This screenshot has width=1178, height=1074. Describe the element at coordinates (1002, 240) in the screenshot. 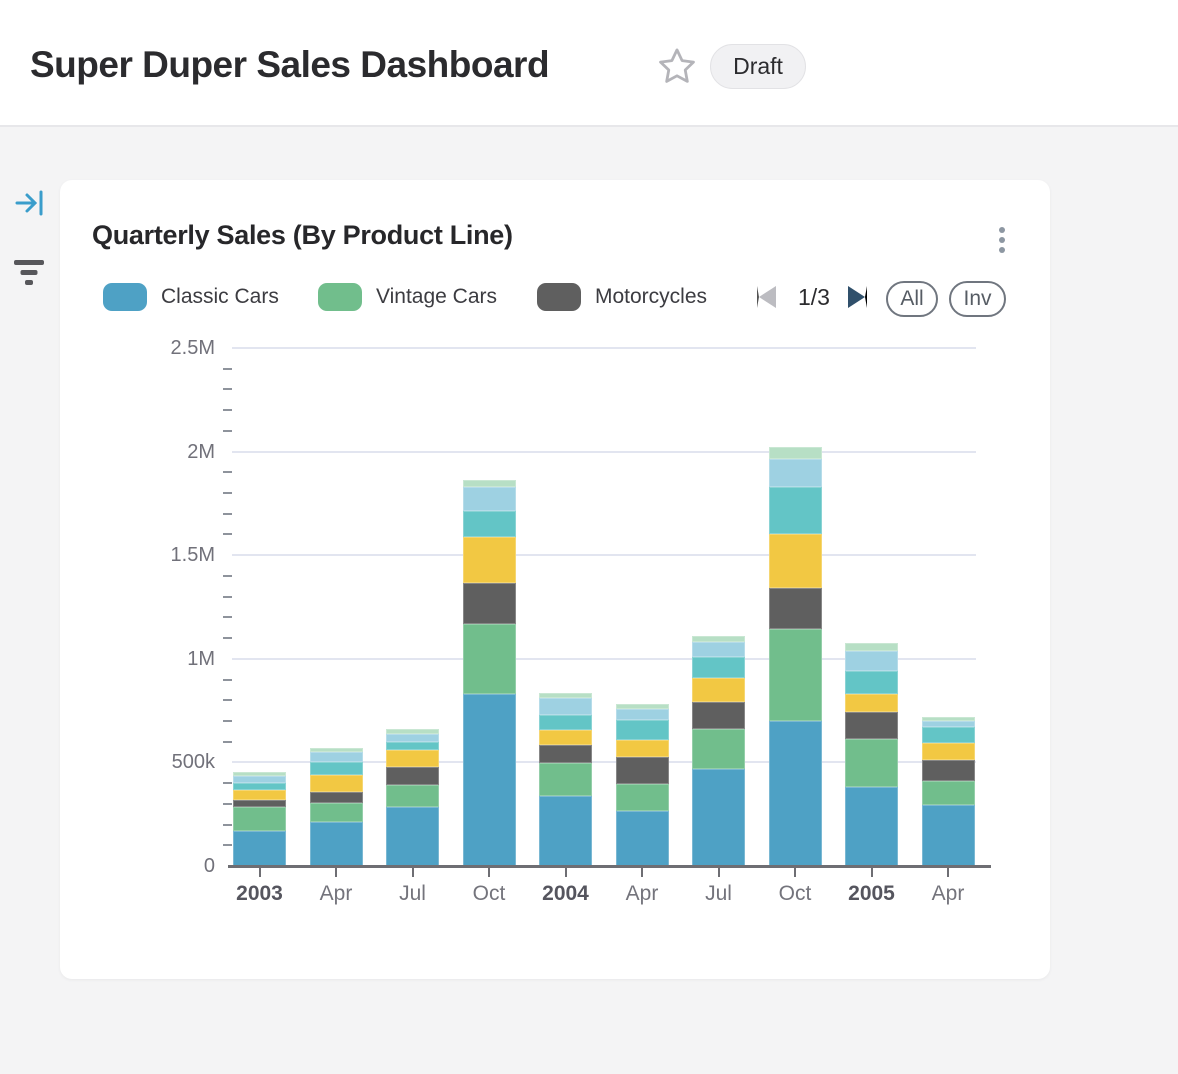

I see `kebab-menu-icon` at that location.